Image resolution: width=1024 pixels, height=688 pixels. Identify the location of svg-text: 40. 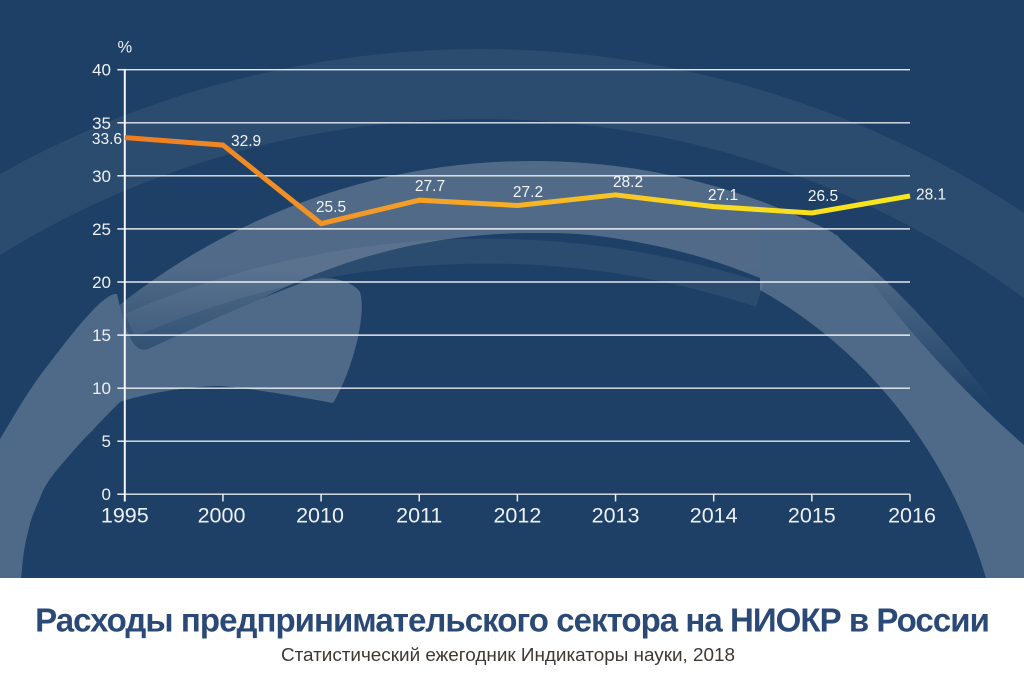
(101, 70).